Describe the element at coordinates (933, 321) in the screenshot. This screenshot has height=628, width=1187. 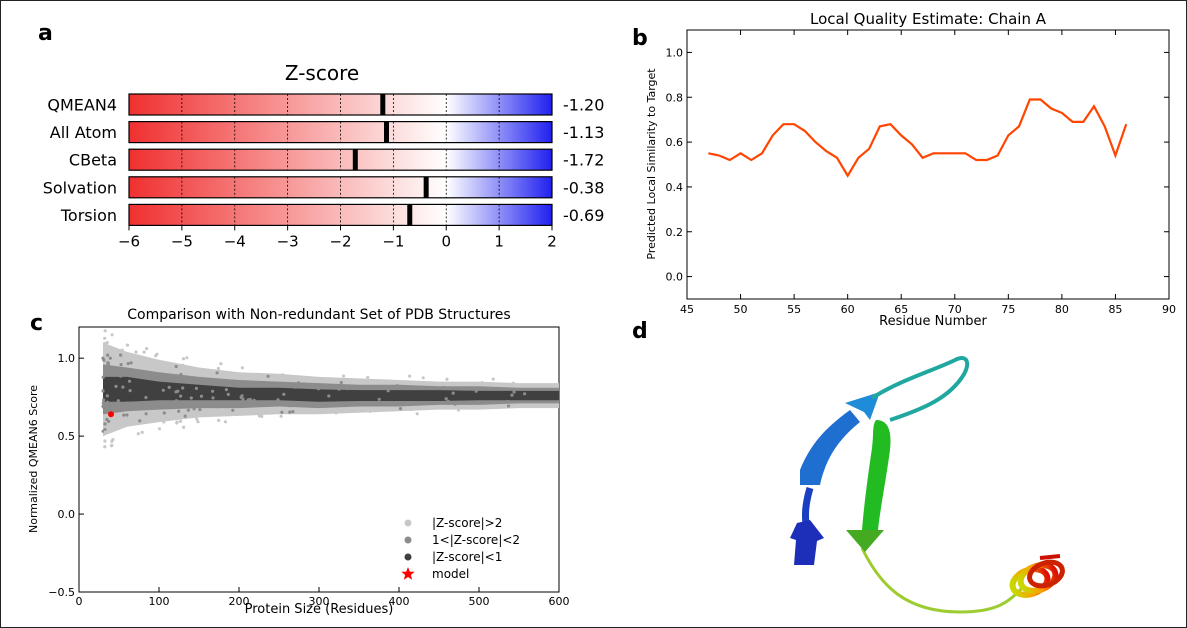
I see `local-quality-xlabel: Residue Number` at that location.